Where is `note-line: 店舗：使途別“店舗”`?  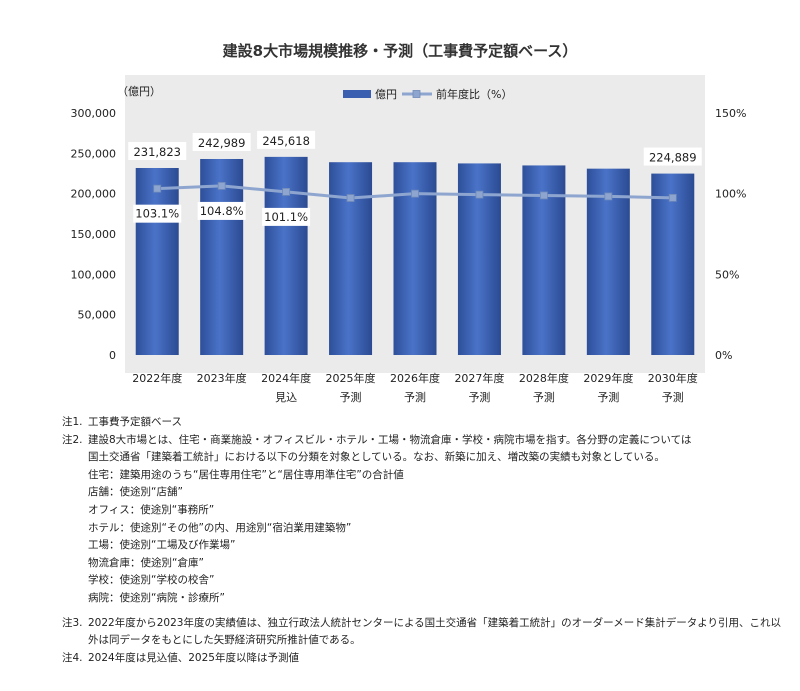
note-line: 店舗：使途別“店舗” is located at coordinates (135, 492).